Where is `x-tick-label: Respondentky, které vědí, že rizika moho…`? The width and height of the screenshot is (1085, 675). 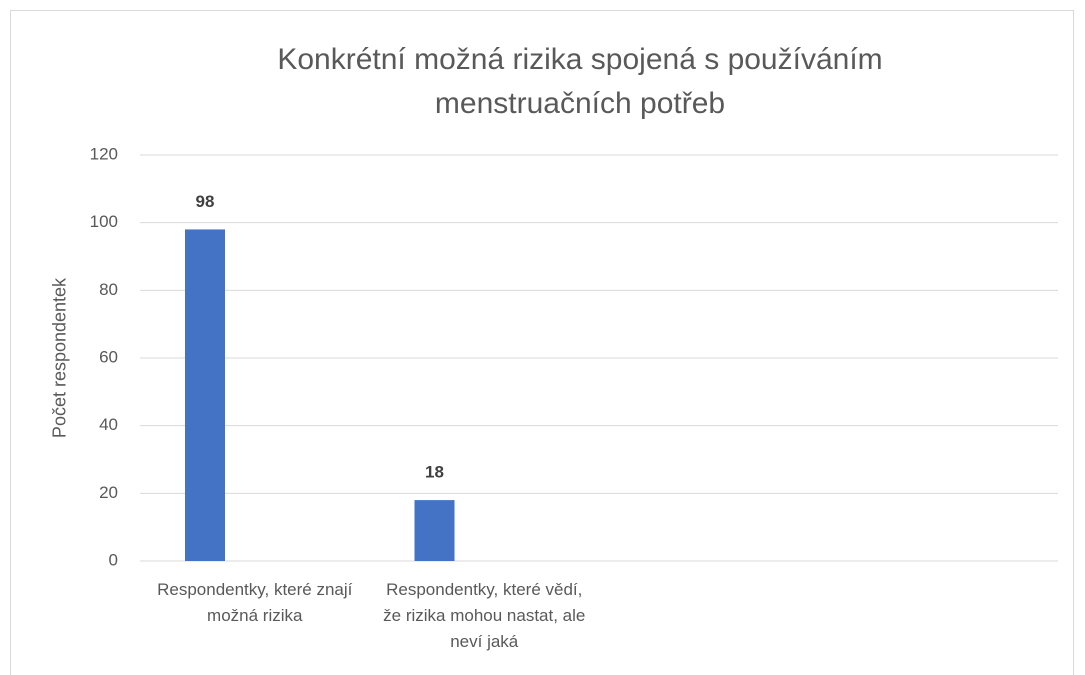 x-tick-label: Respondentky, které vědí, že rizika moho… is located at coordinates (484, 615).